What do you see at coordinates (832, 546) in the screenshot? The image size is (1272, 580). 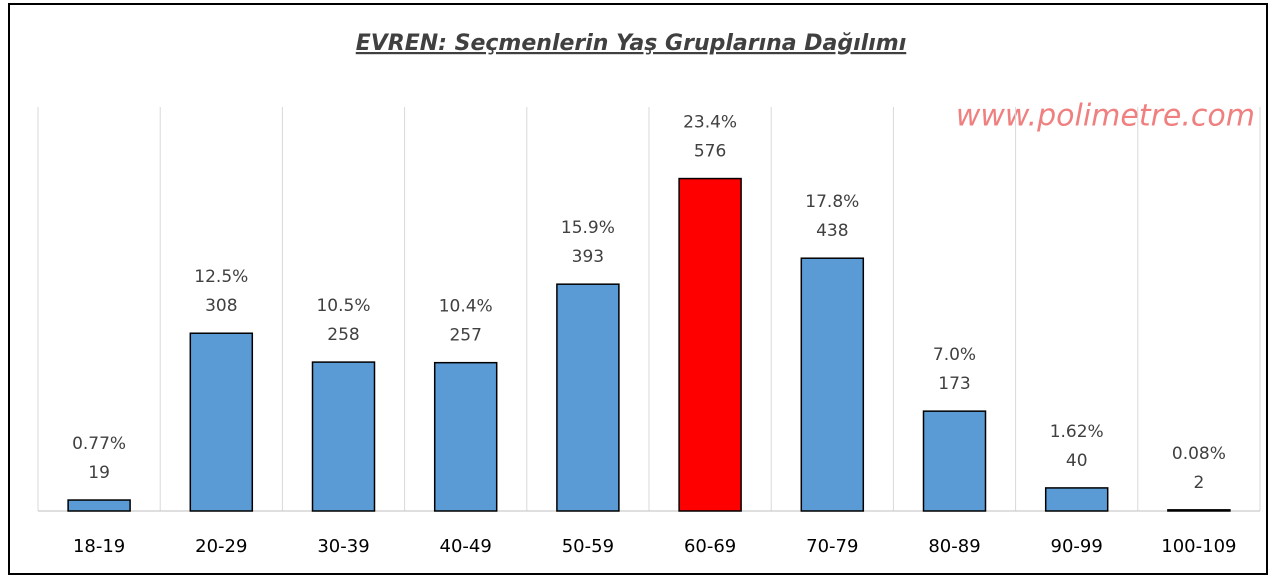 I see `x-tick-label: 70-79` at bounding box center [832, 546].